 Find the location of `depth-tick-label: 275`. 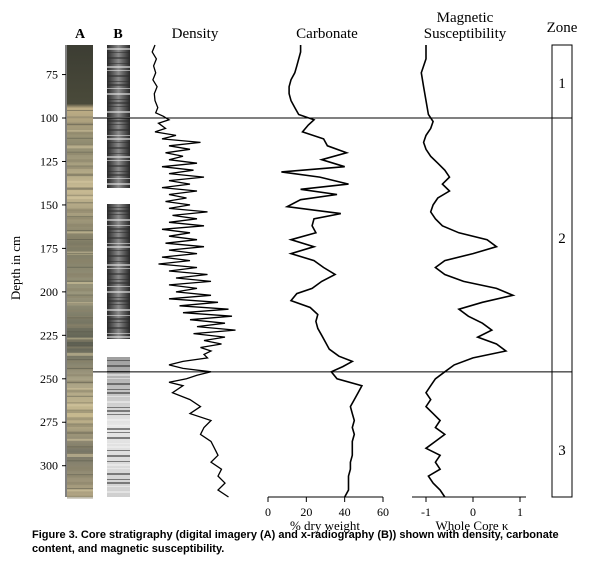

depth-tick-label: 275 is located at coordinates (49, 422).